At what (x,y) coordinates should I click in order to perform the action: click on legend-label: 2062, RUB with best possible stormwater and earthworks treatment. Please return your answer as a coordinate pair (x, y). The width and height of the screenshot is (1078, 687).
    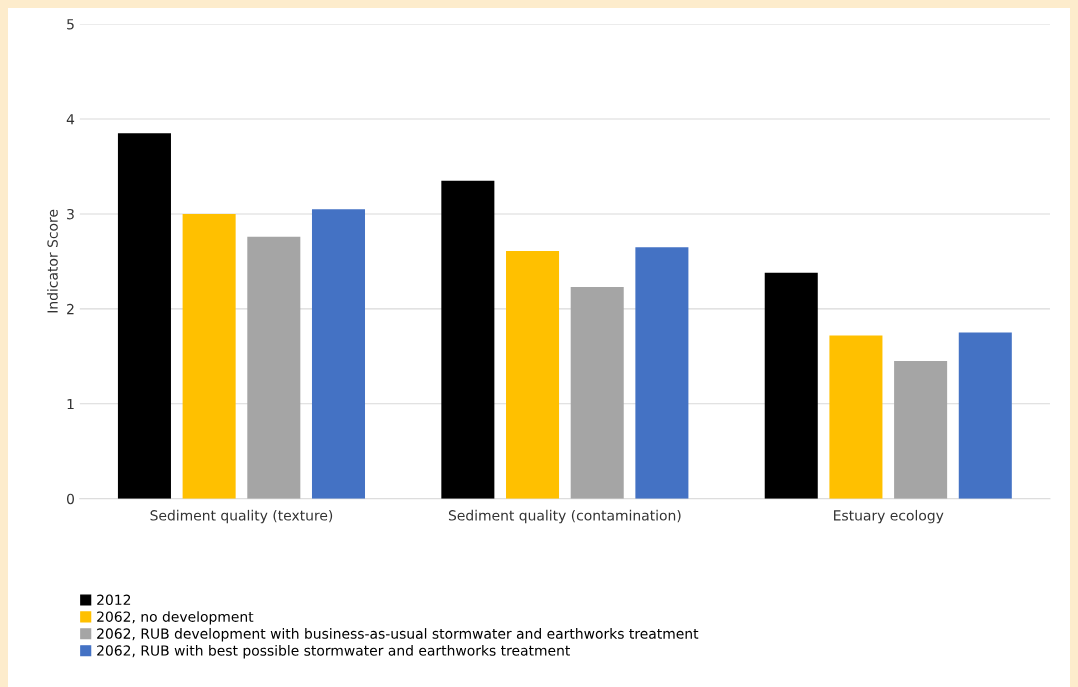
    Looking at the image, I should click on (333, 652).